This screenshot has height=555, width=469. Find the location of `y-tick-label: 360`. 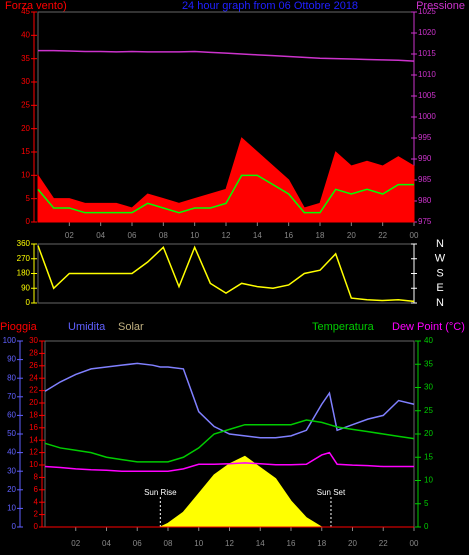

y-tick-label: 360 is located at coordinates (24, 243).